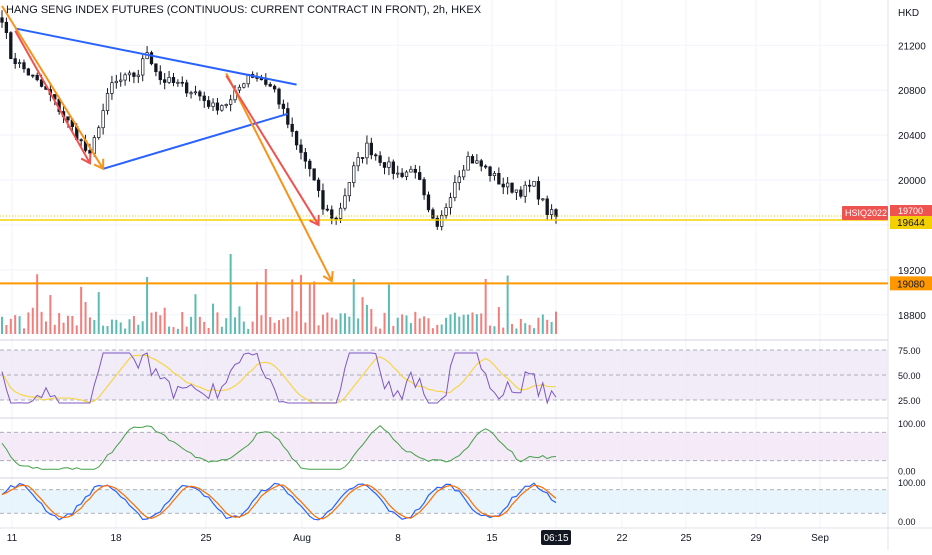 This screenshot has width=932, height=555. What do you see at coordinates (756, 538) in the screenshot?
I see `time-tick-label: 29` at bounding box center [756, 538].